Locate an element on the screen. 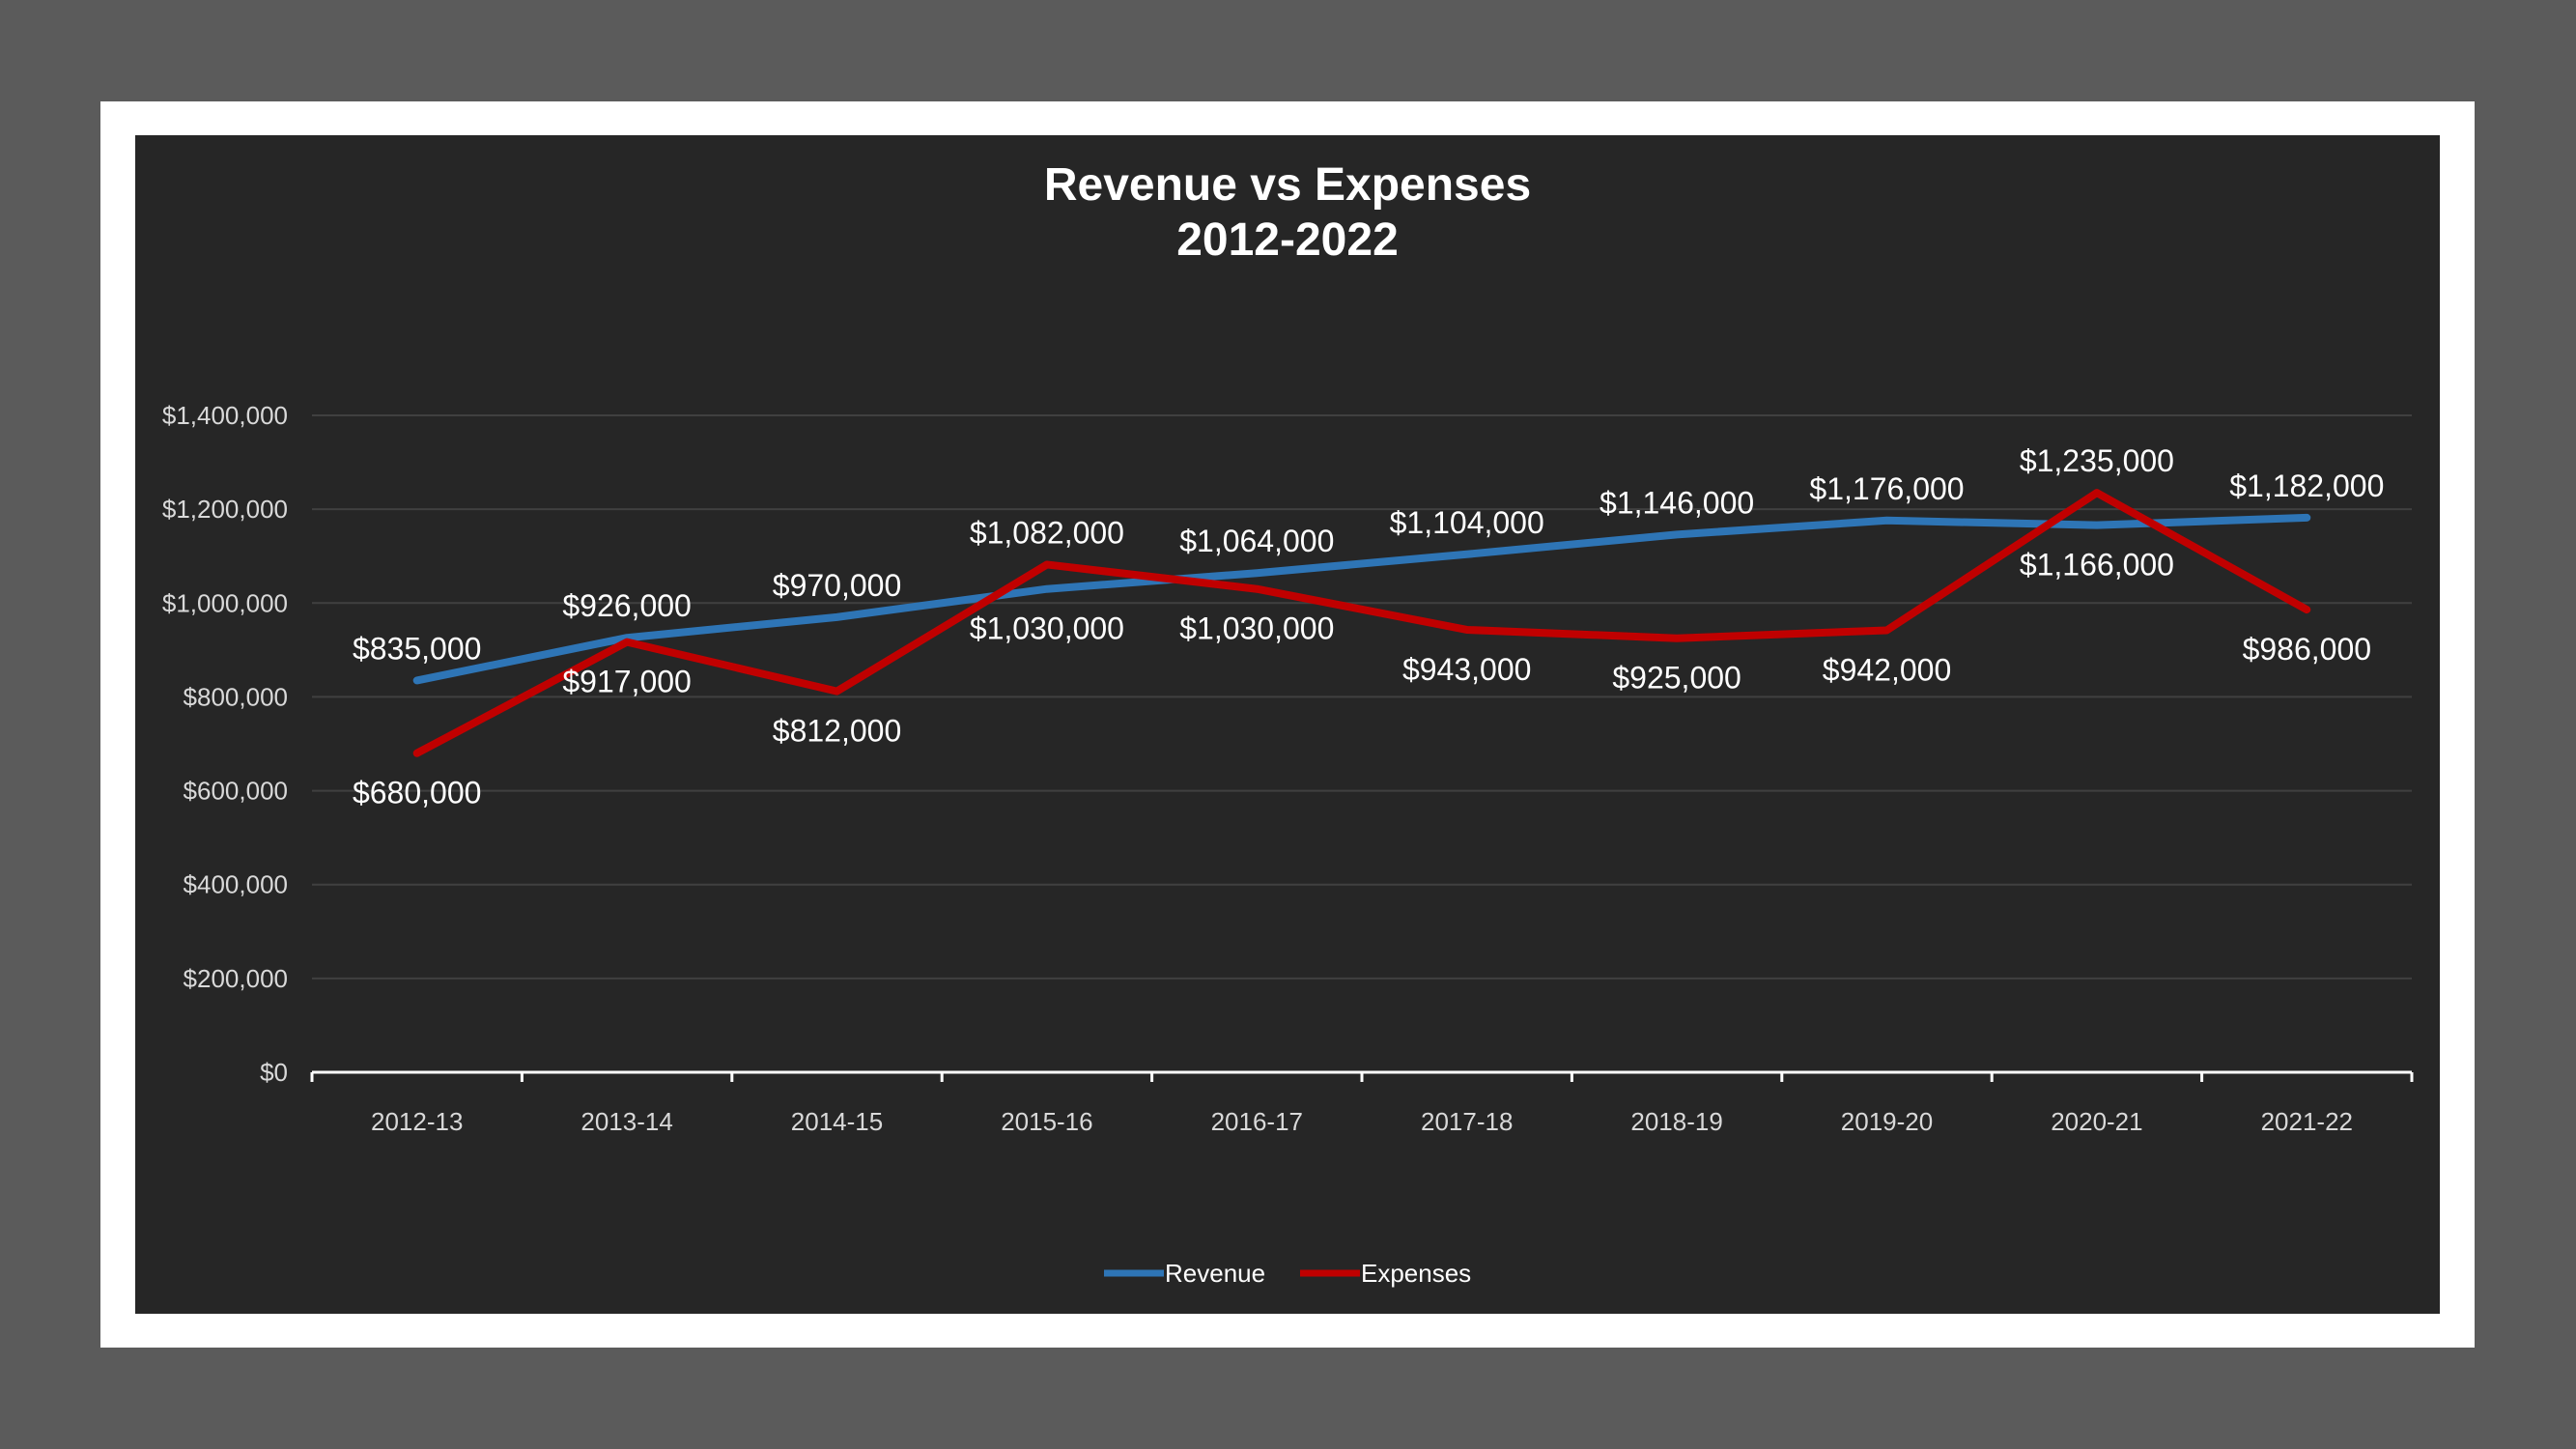 Image resolution: width=2576 pixels, height=1449 pixels. chart-title-line-1: Revenue vs Expenses is located at coordinates (1287, 185).